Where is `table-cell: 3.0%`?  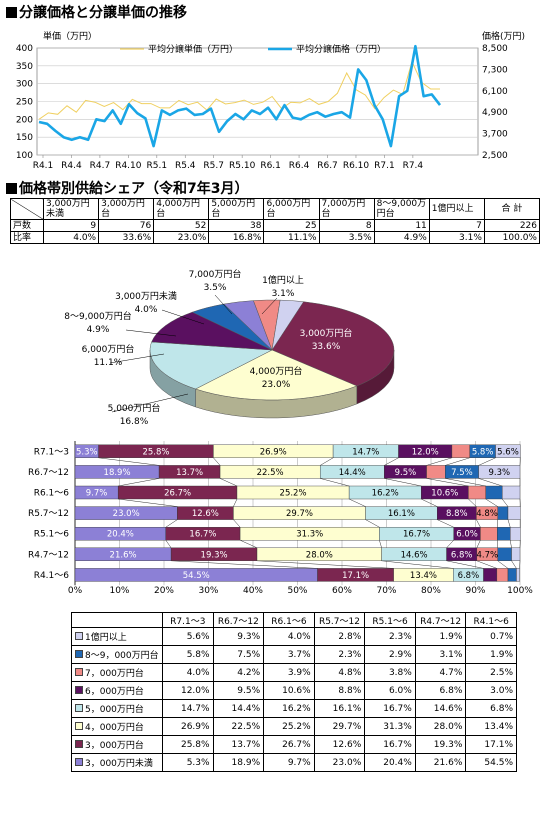 table-cell: 3.0% is located at coordinates (491, 690).